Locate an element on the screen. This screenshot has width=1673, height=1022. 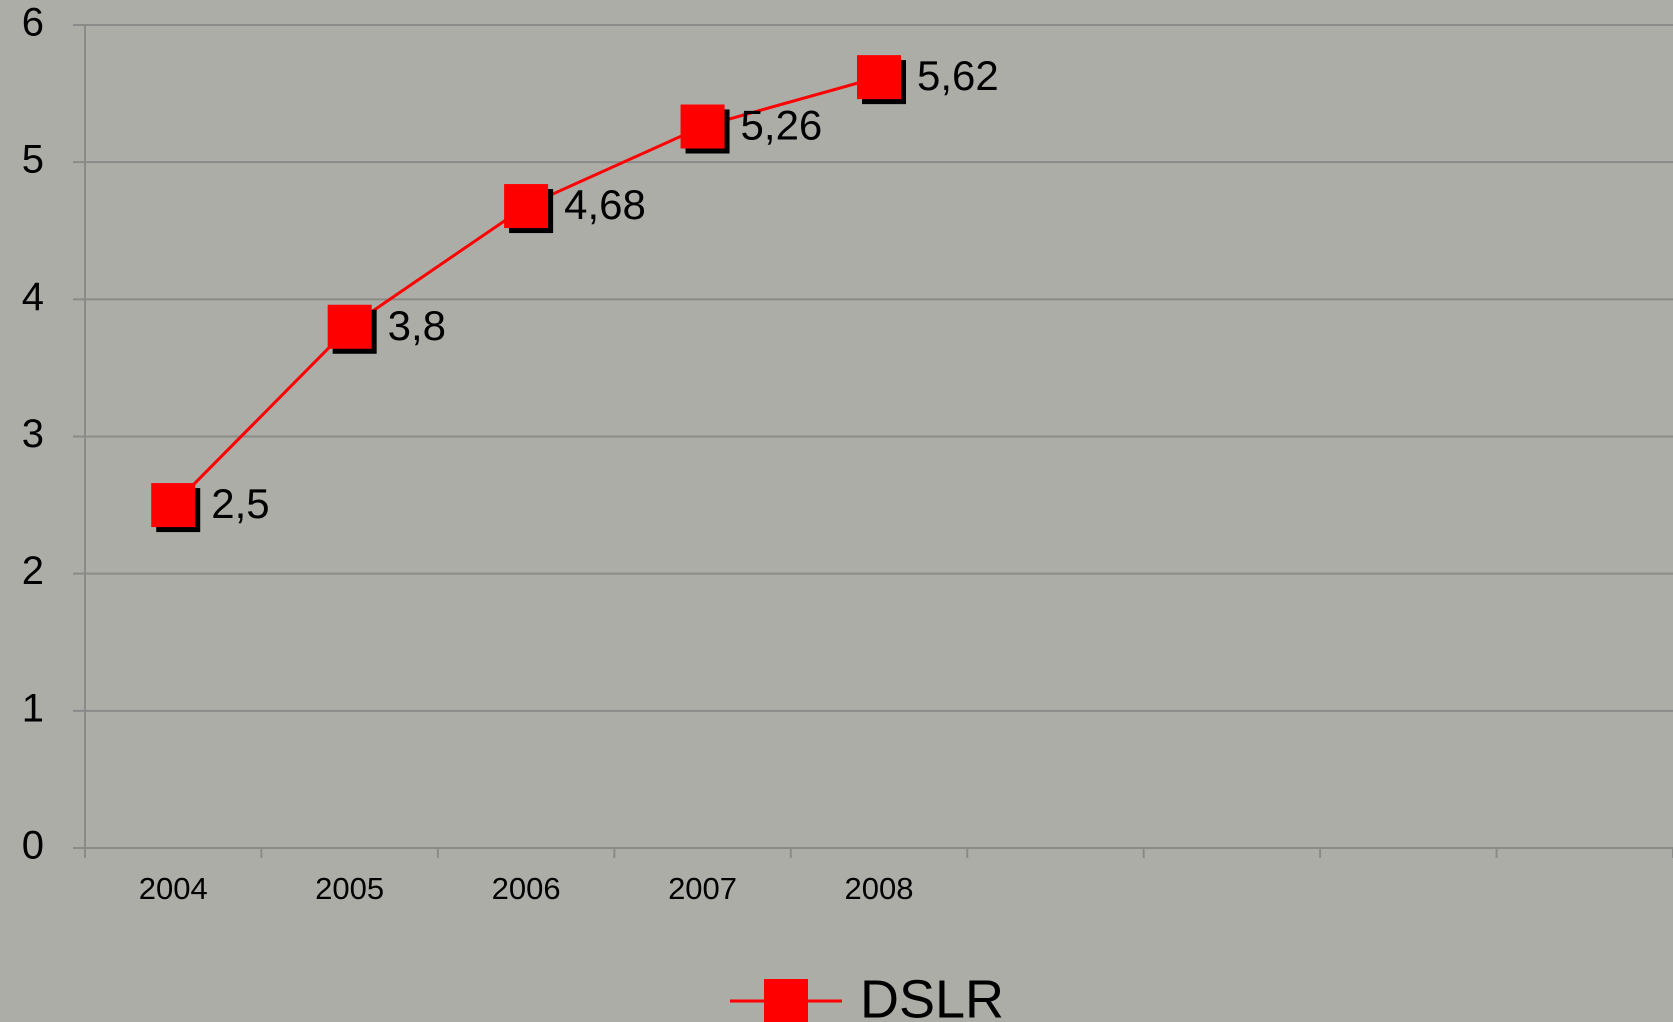
y-tick-label: 0 is located at coordinates (33, 846).